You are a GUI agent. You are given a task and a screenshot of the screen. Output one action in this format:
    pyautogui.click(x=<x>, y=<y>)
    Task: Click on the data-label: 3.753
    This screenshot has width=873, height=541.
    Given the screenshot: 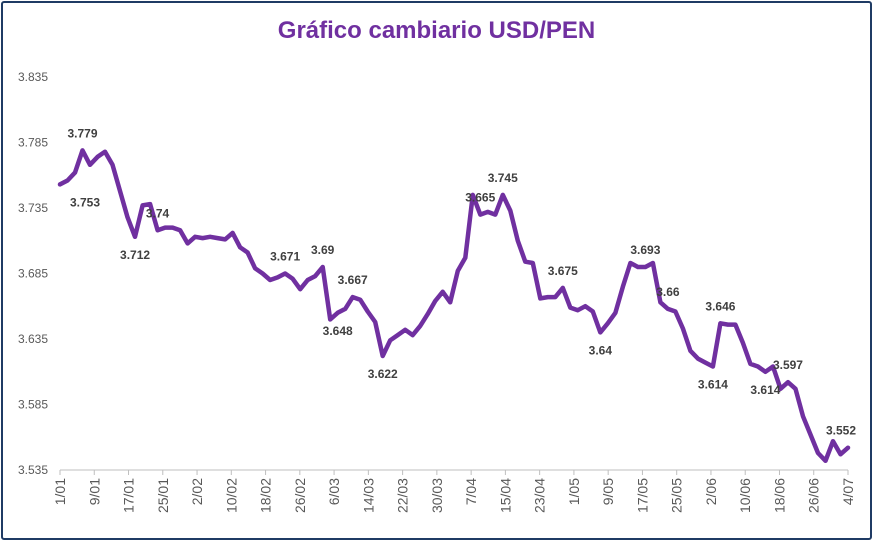 What is the action you would take?
    pyautogui.click(x=85, y=202)
    